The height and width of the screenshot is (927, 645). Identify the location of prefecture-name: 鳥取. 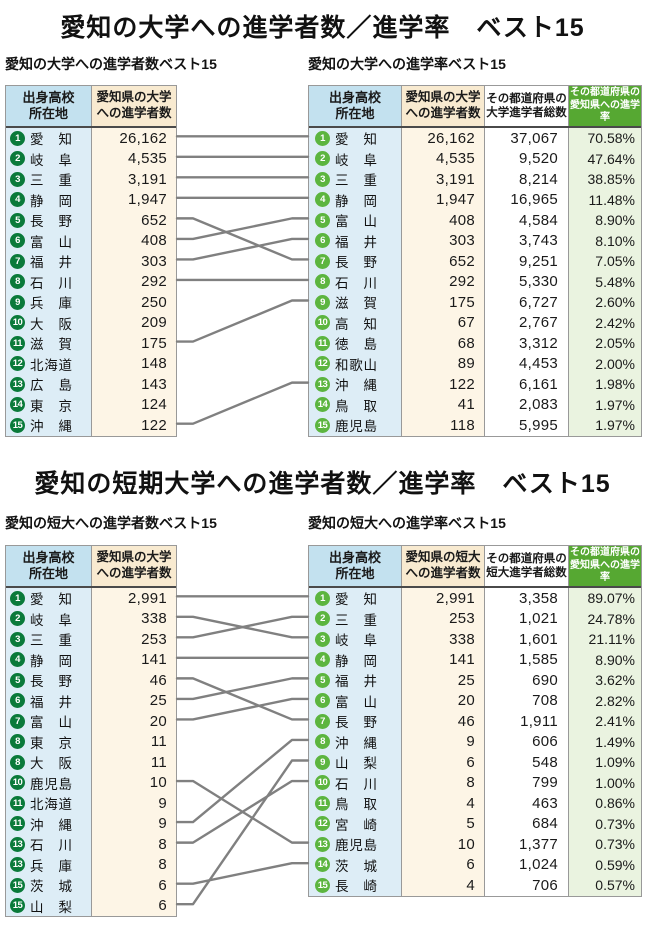
(356, 805).